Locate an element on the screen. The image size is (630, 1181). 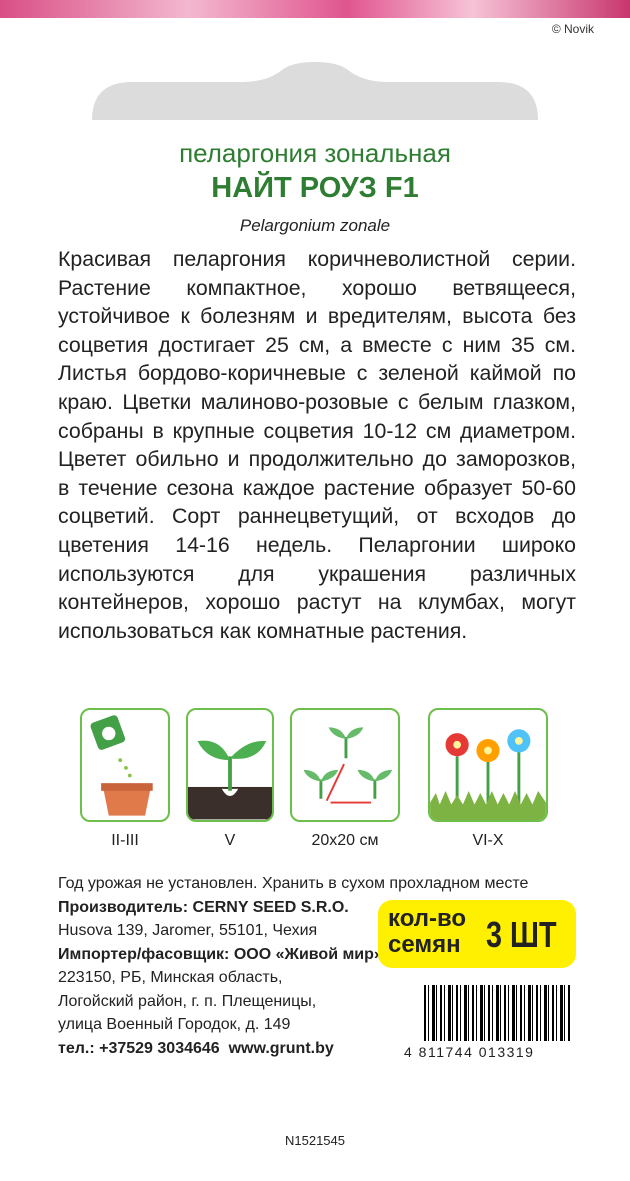
icon-flowers is located at coordinates (488, 765).